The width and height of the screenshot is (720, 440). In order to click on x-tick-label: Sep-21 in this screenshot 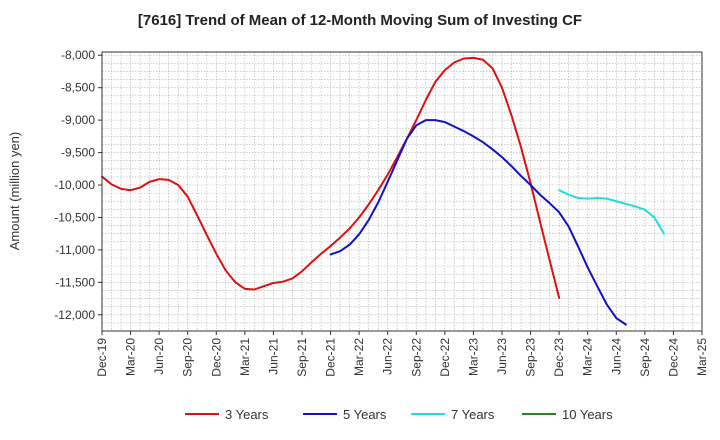, I will do `click(302, 357)`.